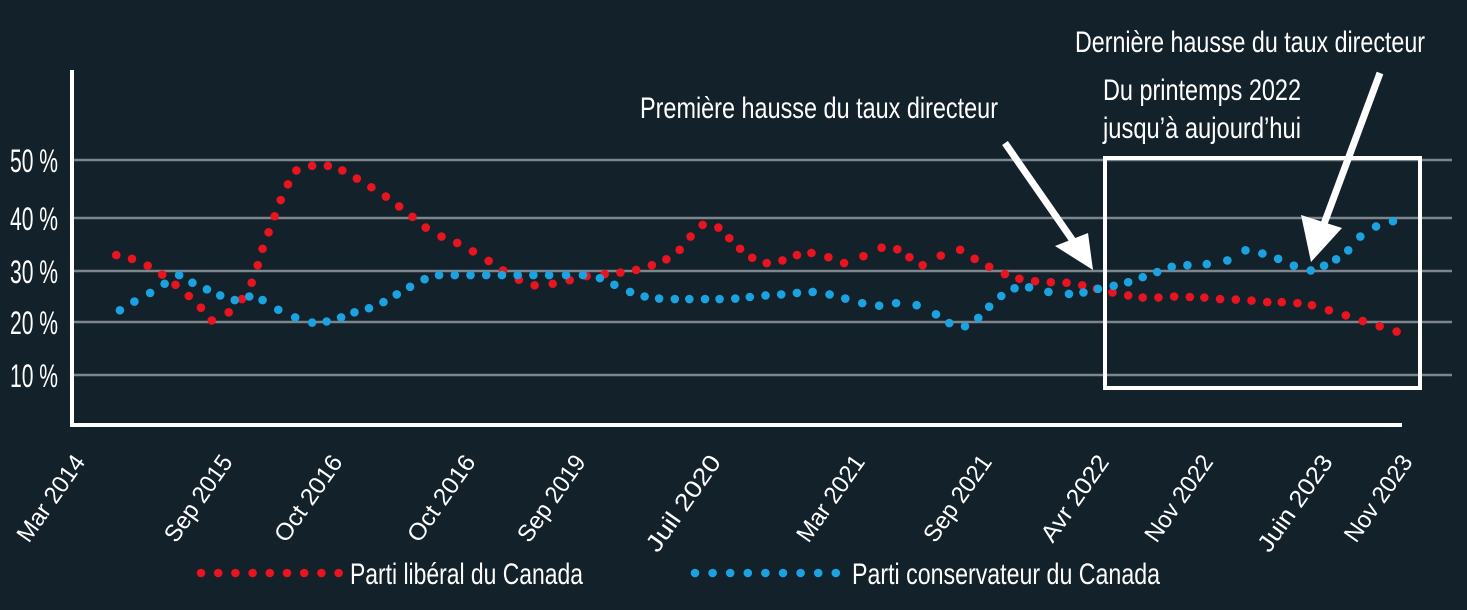 The width and height of the screenshot is (1467, 610). Describe the element at coordinates (34, 161) in the screenshot. I see `y-tick-label: 50 %` at that location.